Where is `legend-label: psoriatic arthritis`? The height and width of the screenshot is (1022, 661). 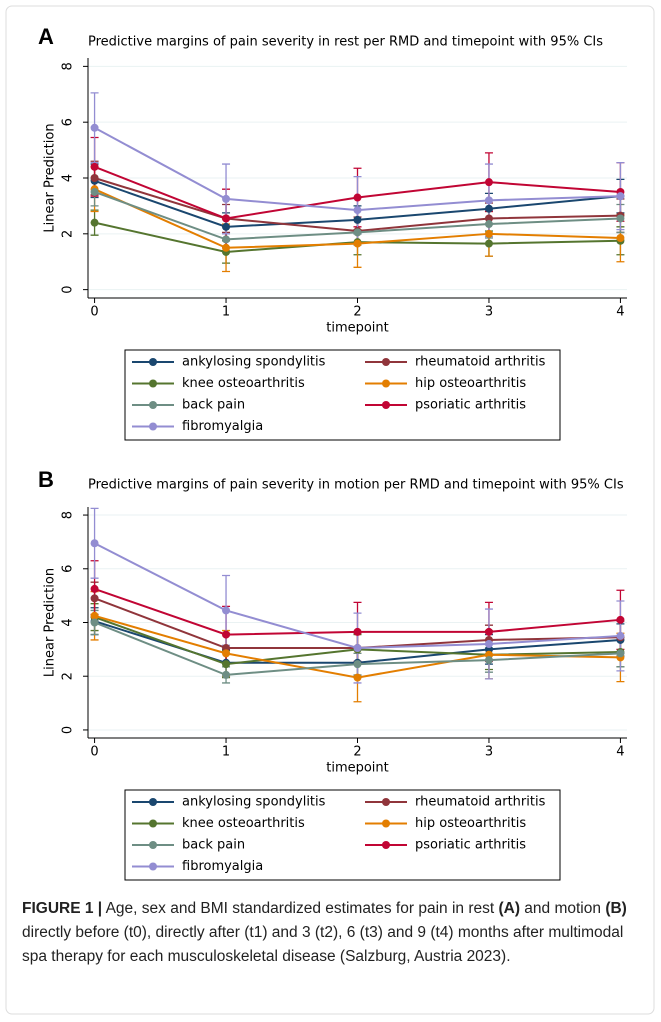 legend-label: psoriatic arthritis is located at coordinates (470, 405).